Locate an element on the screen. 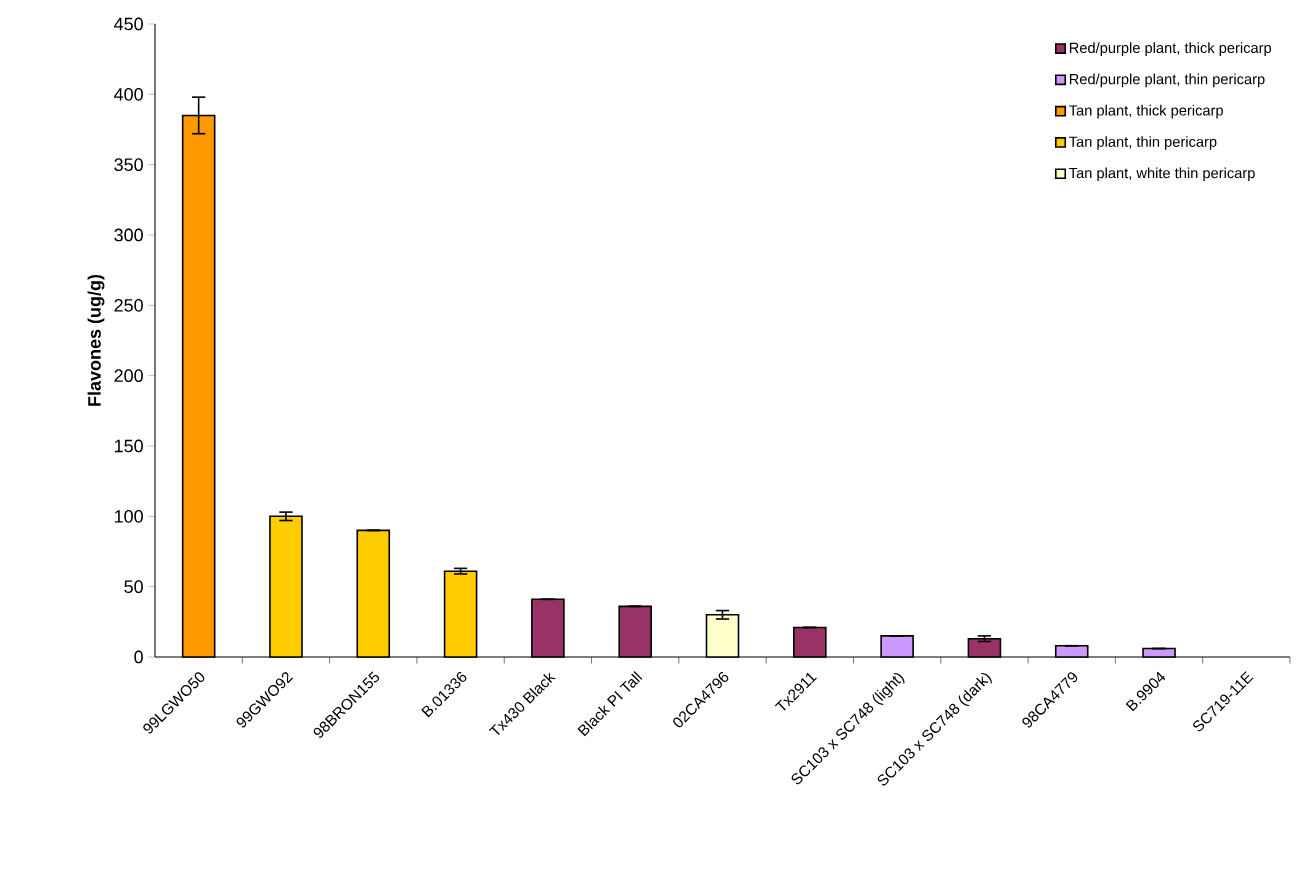 The image size is (1296, 874). y-tick-label: 50 is located at coordinates (133, 587).